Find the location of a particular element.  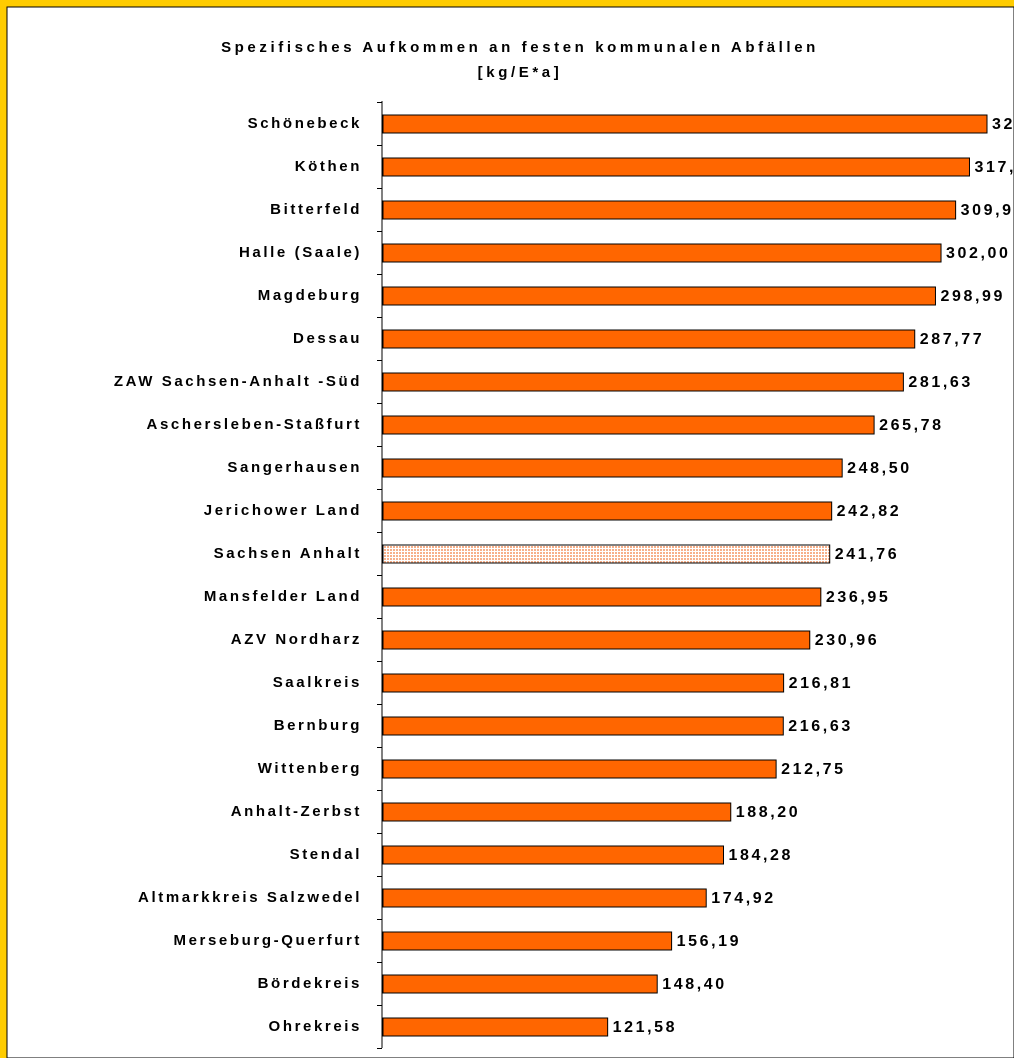

value-label: 302,00 is located at coordinates (978, 253).